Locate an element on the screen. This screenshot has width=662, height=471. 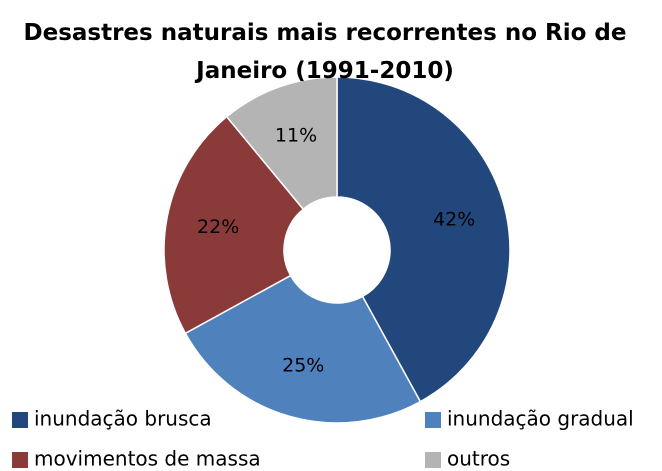
data-label: 42% is located at coordinates (454, 219).